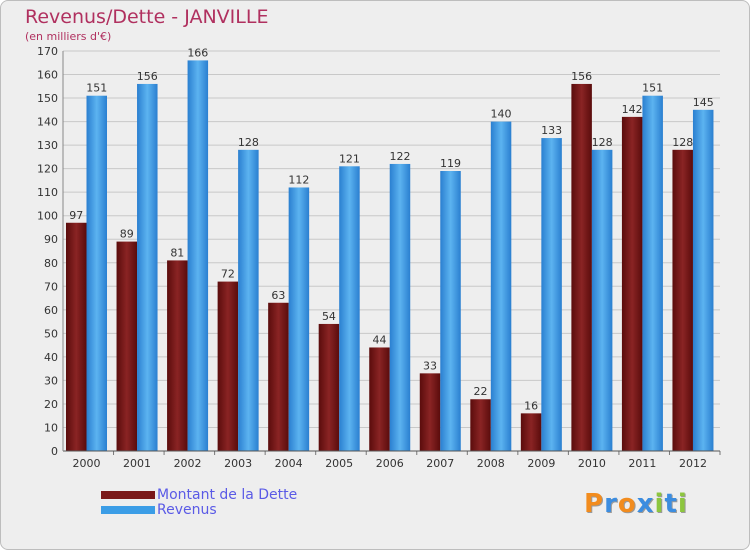 The width and height of the screenshot is (750, 550). I want to click on x-tick-label: 2007, so click(440, 463).